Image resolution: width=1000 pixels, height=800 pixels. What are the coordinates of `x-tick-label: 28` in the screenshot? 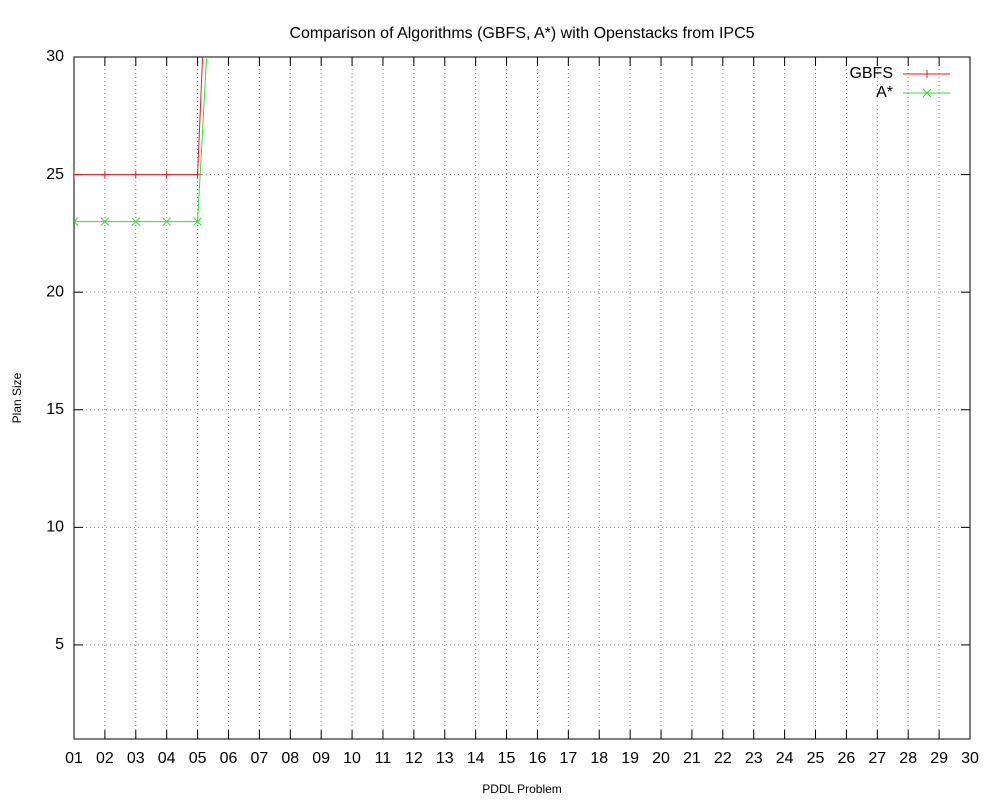 It's located at (908, 758).